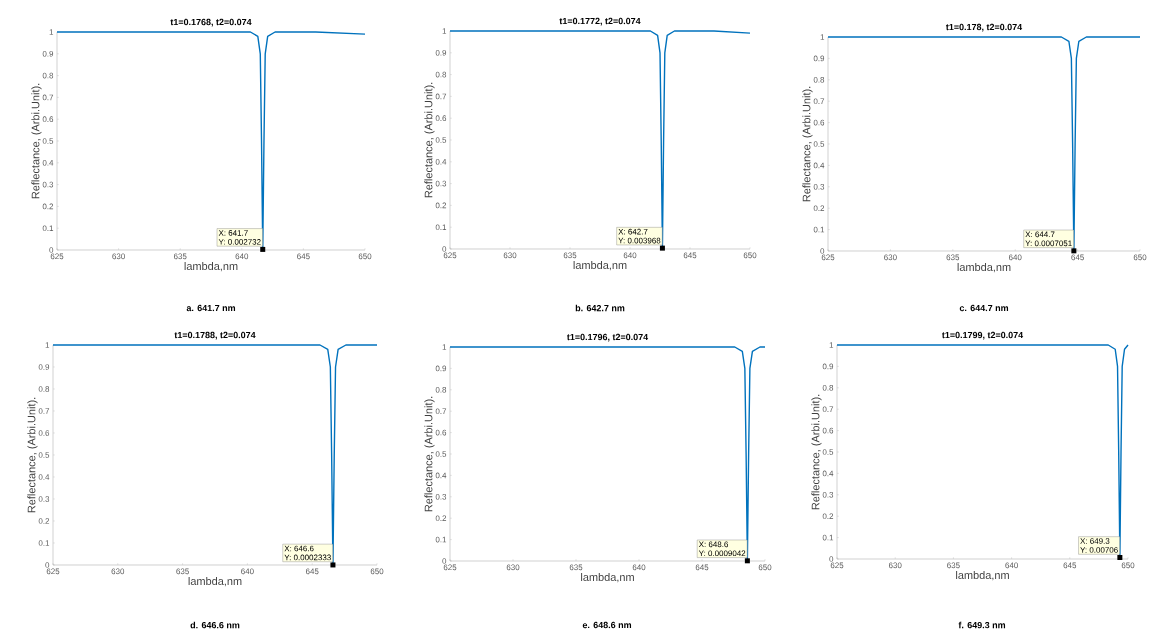 Image resolution: width=1172 pixels, height=639 pixels. I want to click on text: a. 641.7 nm, so click(211, 308).